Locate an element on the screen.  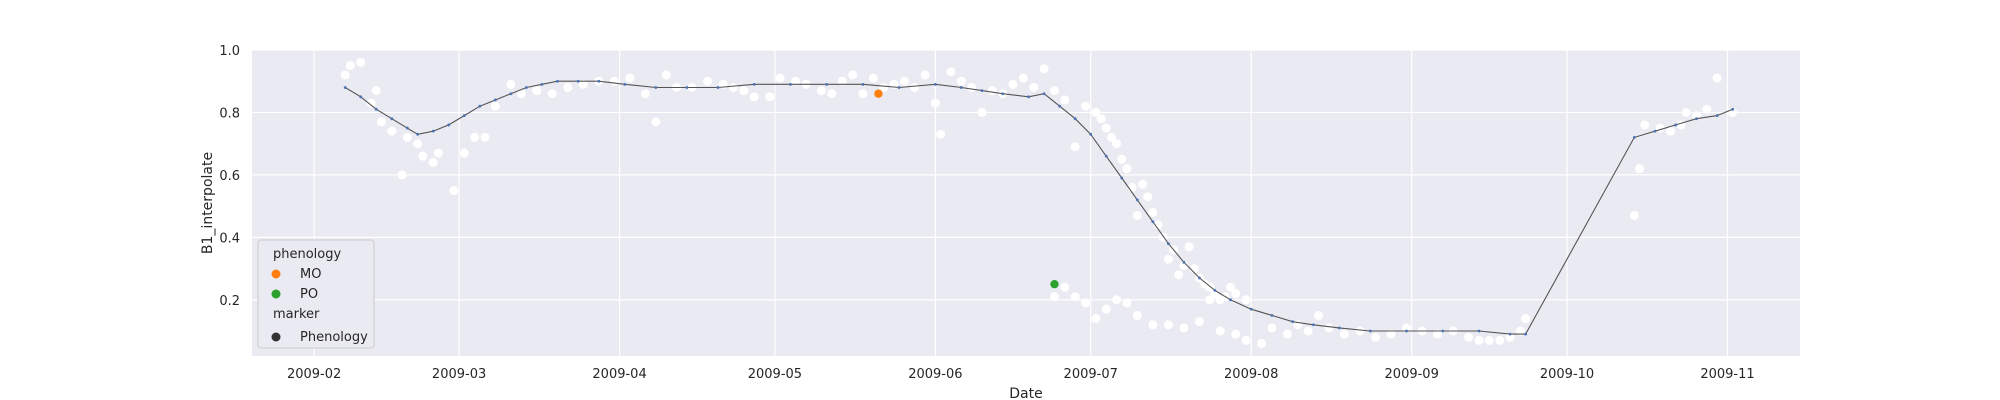
x-tick-label: 2009-05 is located at coordinates (775, 374).